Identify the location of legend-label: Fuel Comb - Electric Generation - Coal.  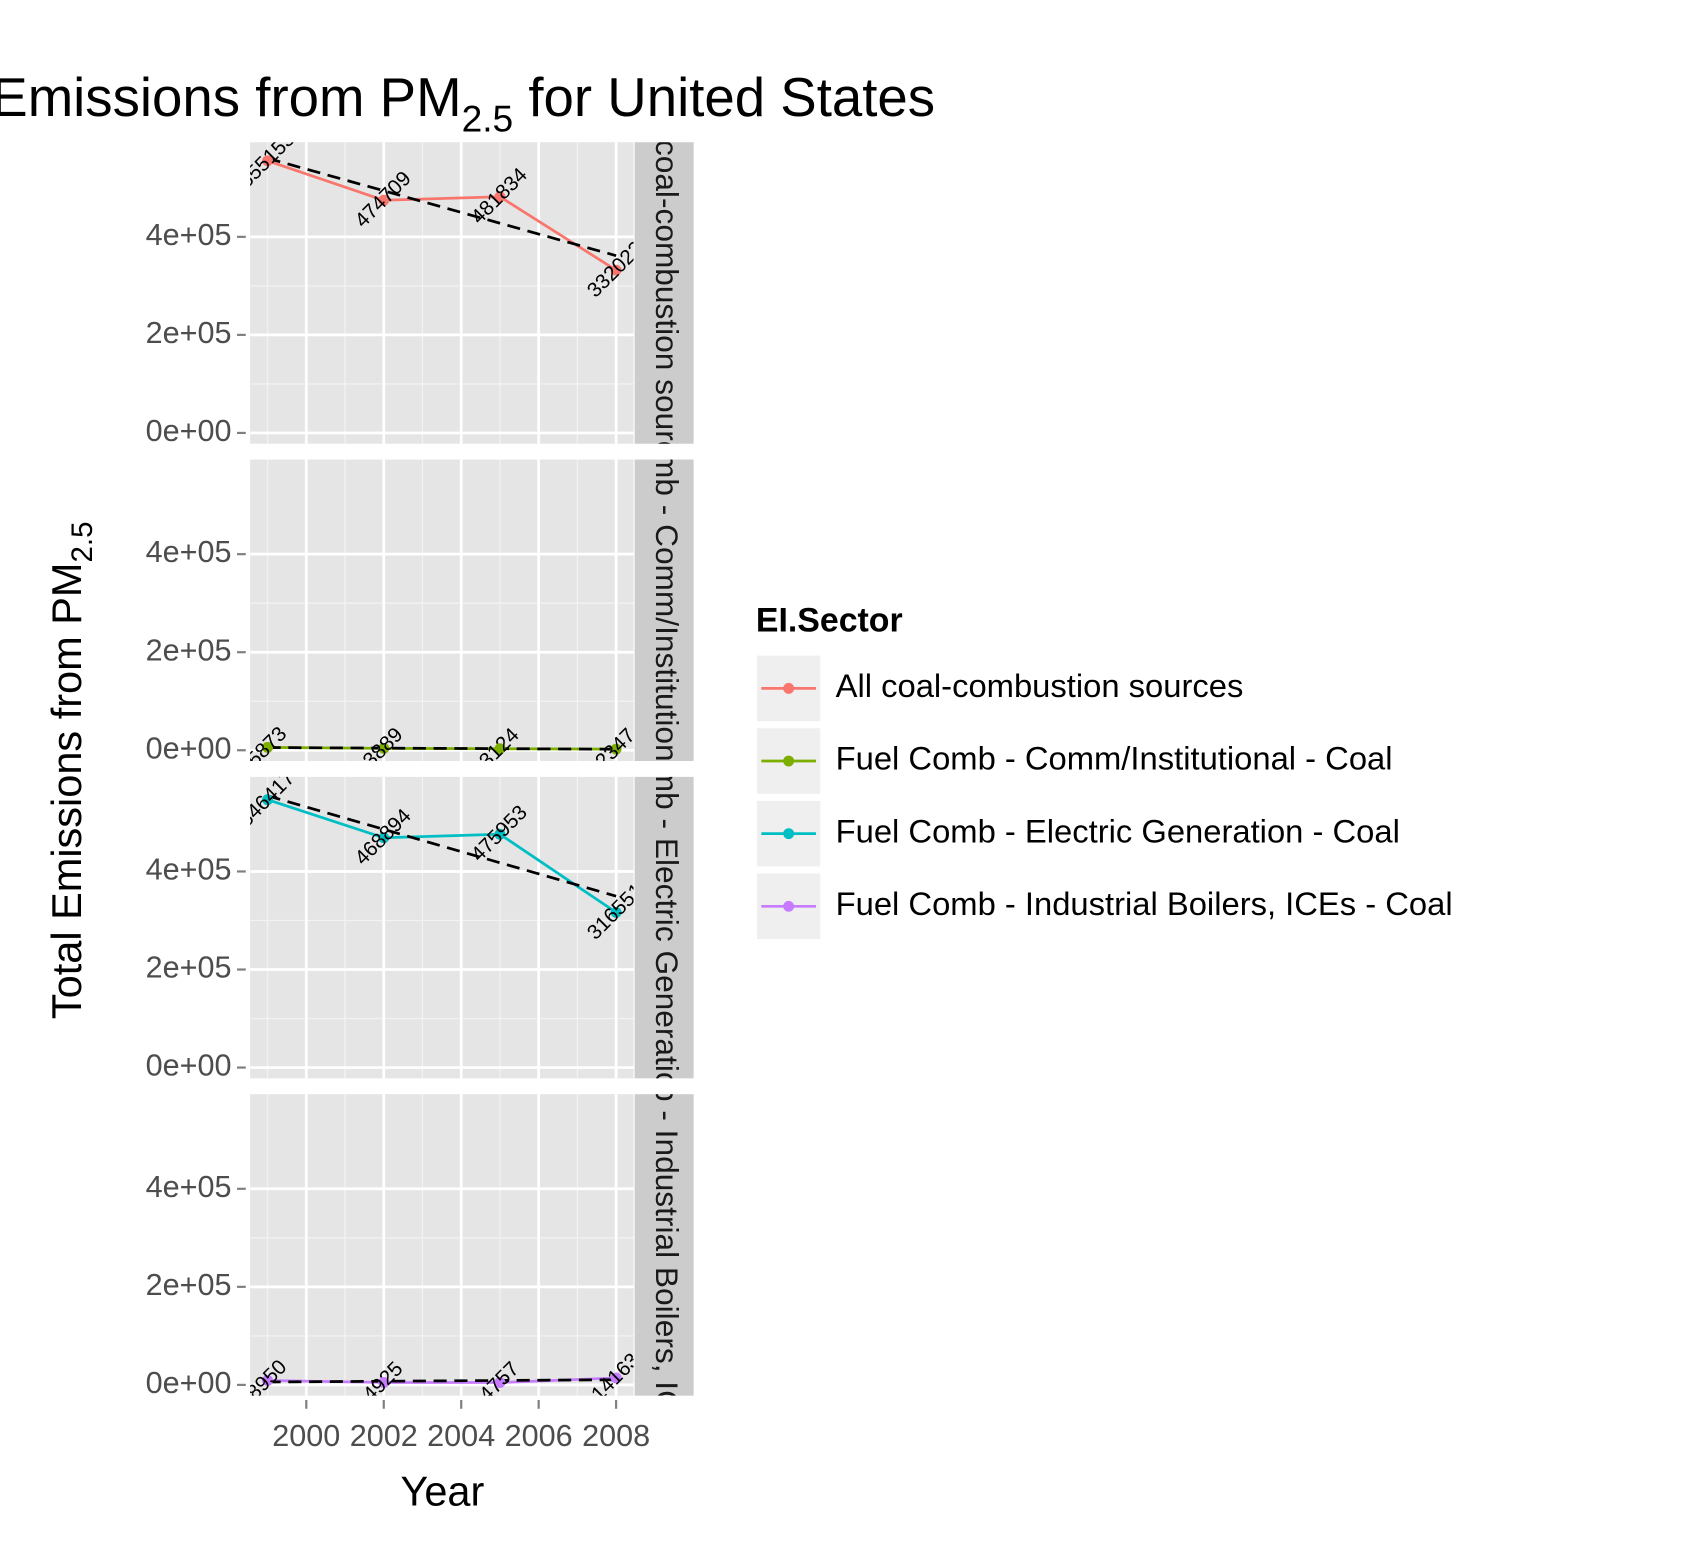
(1118, 830).